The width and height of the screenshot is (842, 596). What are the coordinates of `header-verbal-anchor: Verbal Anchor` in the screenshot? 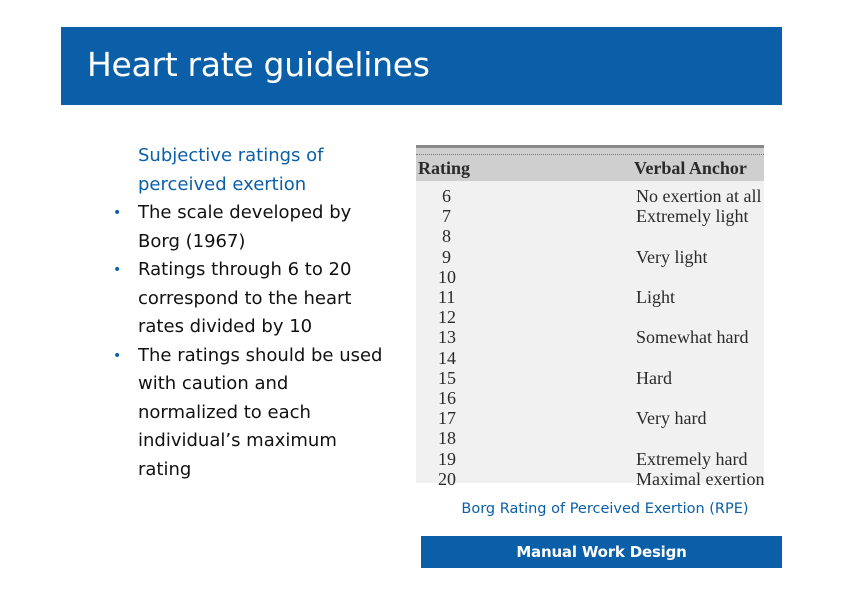 It's located at (690, 168).